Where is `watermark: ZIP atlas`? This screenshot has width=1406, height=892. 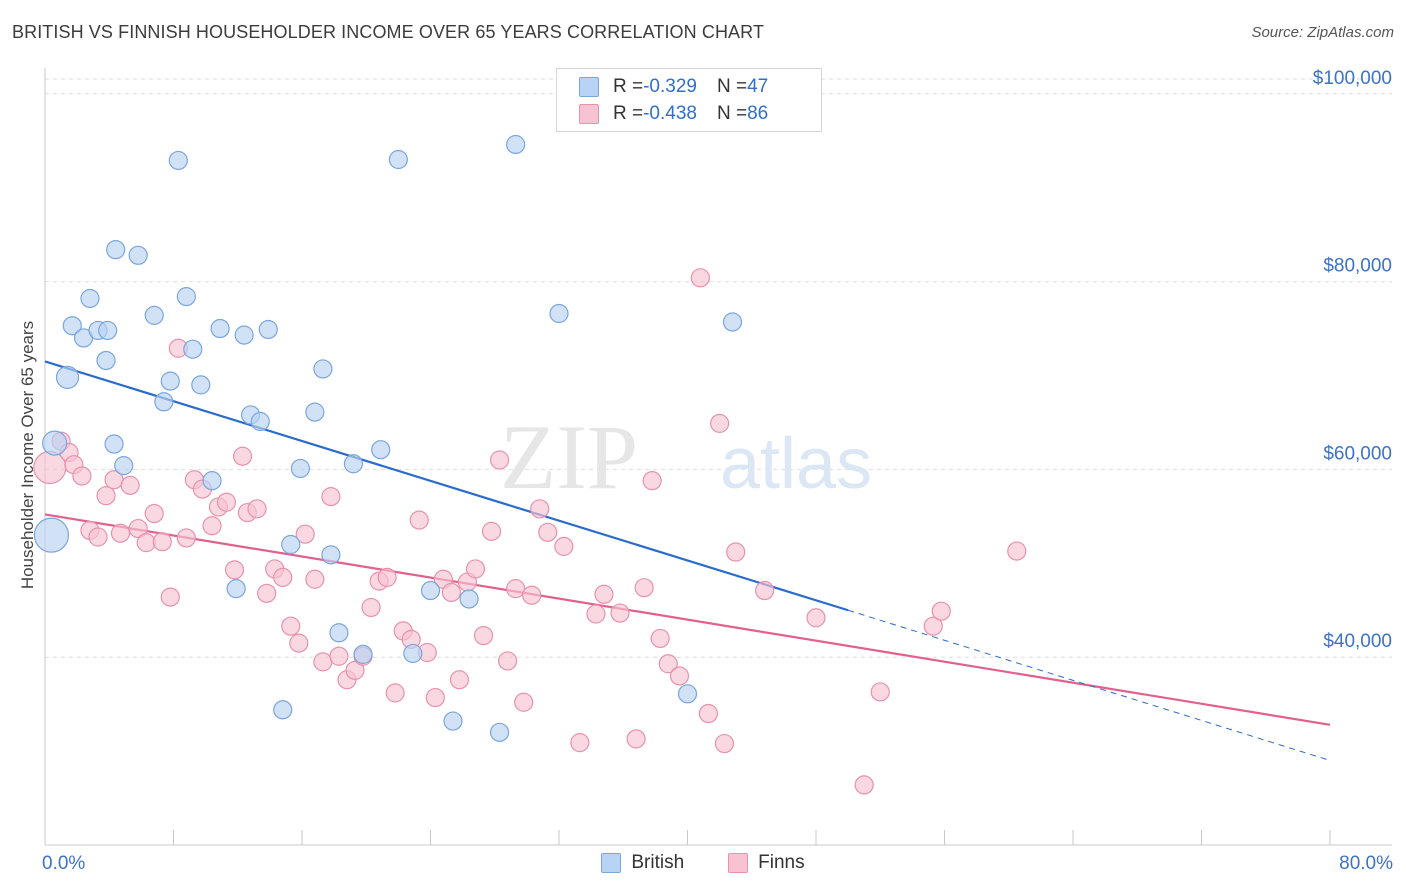 watermark: ZIP atlas is located at coordinates (686, 457).